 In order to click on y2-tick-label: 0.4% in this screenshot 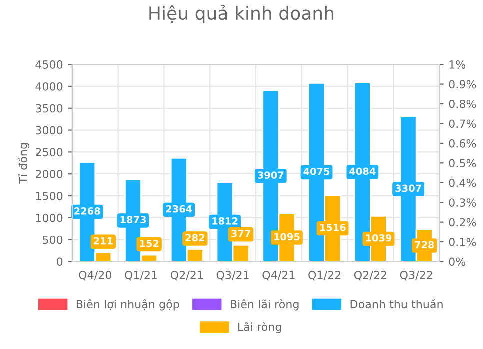, I will do `click(462, 183)`.